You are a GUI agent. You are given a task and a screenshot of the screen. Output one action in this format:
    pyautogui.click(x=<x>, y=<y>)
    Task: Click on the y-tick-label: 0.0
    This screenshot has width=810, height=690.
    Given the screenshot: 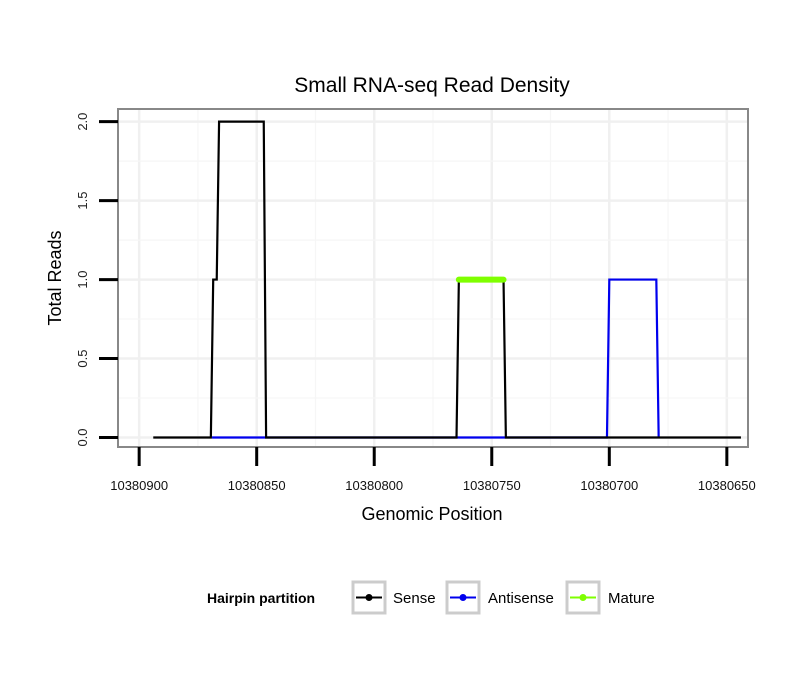 What is the action you would take?
    pyautogui.click(x=82, y=437)
    